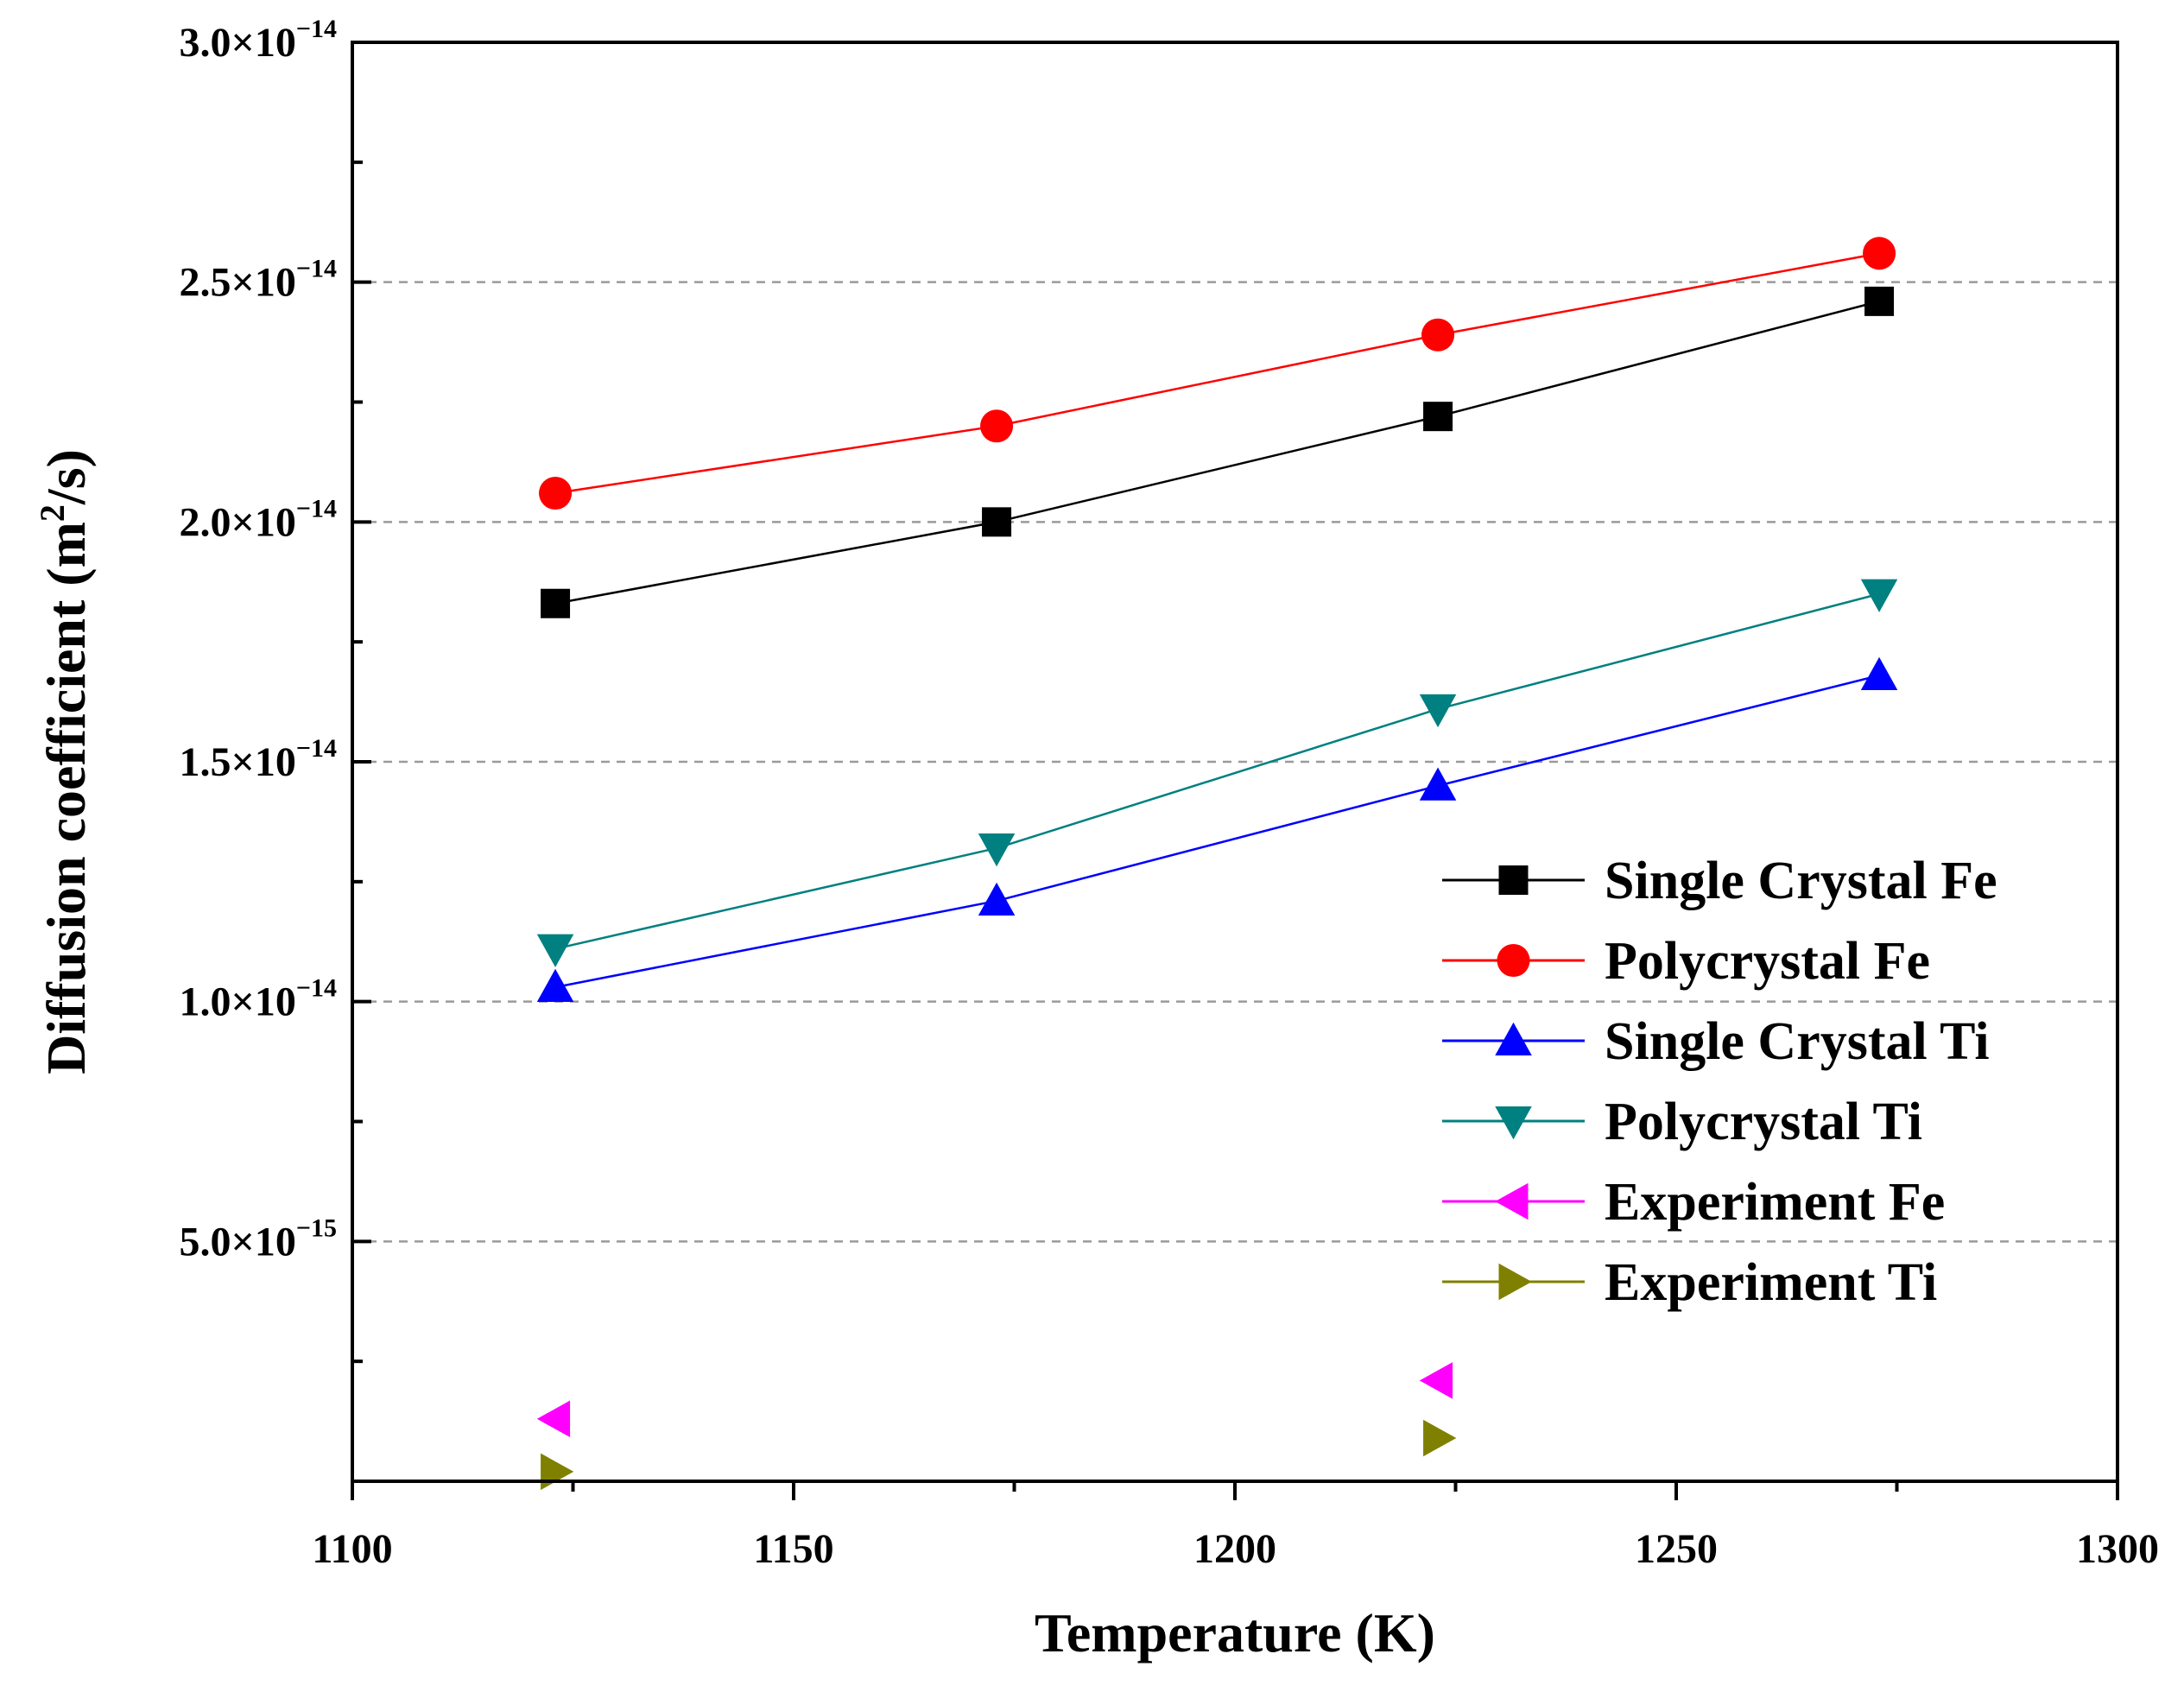 The image size is (2184, 1692). I want to click on y-tick-mantissa: 2.5×10, so click(238, 283).